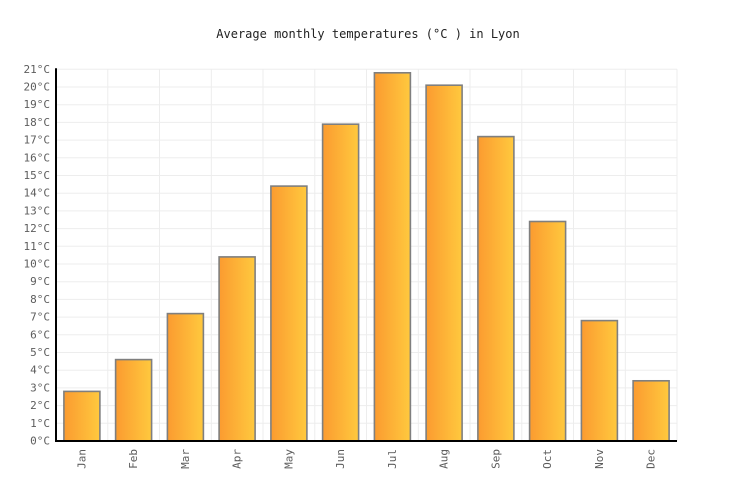 This screenshot has height=500, width=736. Describe the element at coordinates (599, 380) in the screenshot. I see `bar-nov` at that location.